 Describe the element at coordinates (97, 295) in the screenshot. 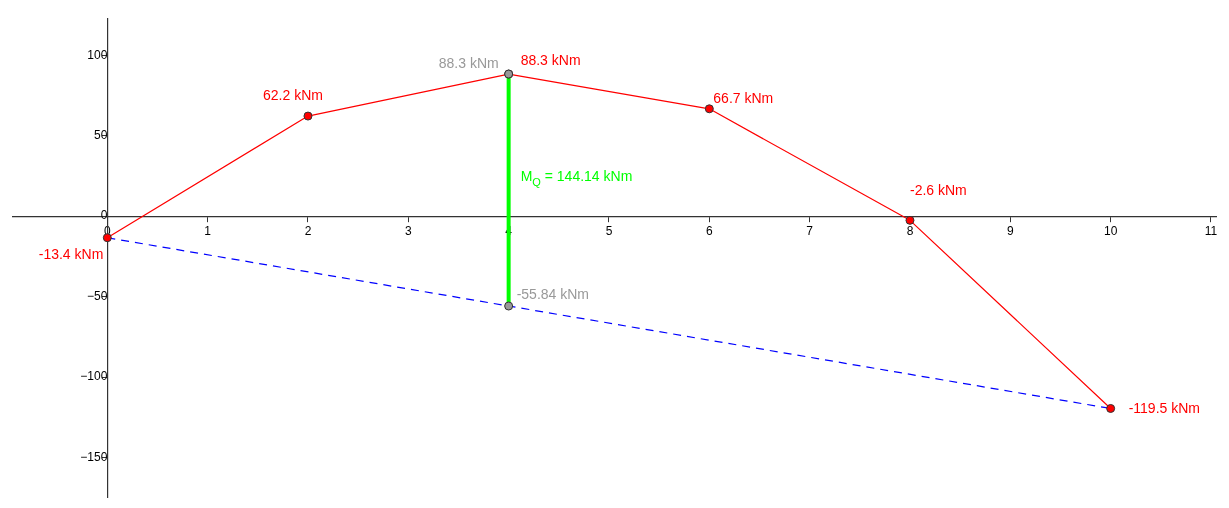

I see `y-tick-label: −50` at that location.